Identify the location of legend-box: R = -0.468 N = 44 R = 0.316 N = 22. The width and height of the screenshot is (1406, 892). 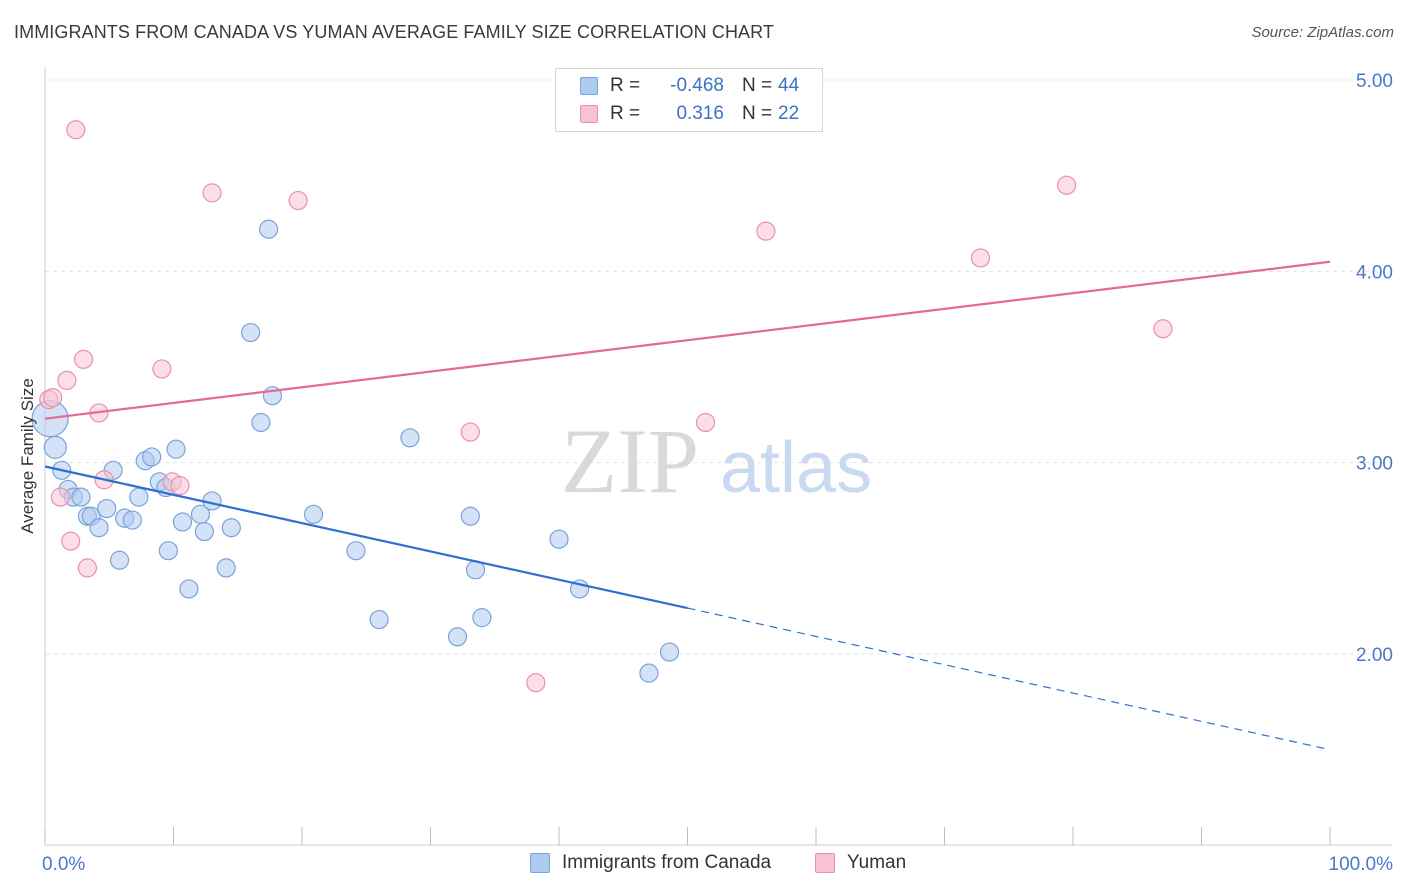
(689, 100).